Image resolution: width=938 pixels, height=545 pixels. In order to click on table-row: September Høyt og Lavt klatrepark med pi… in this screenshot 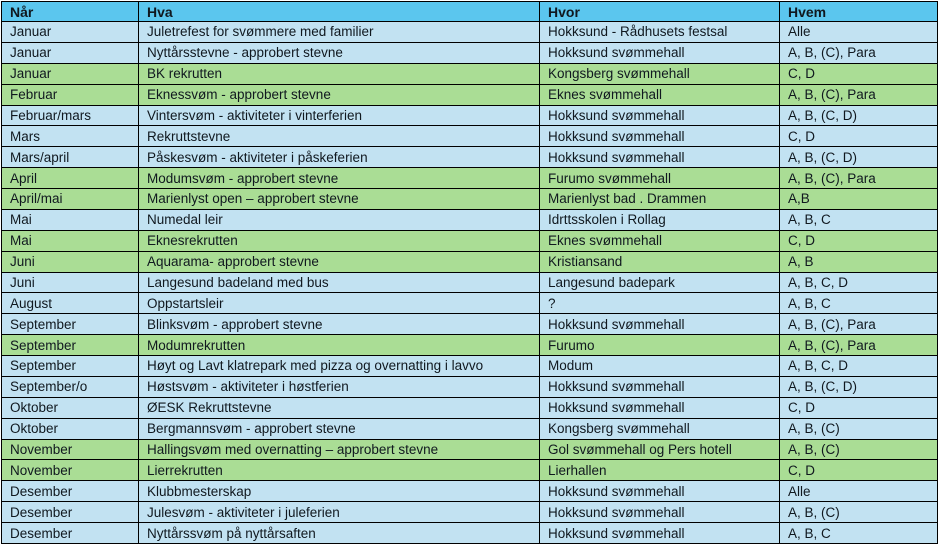, I will do `click(469, 366)`.